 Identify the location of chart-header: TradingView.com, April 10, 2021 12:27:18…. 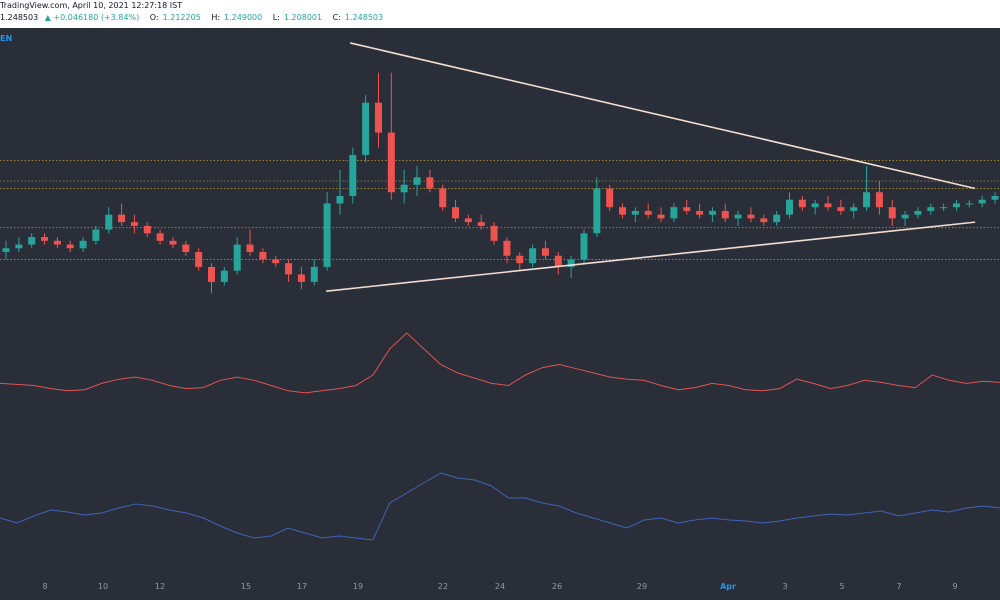
(500, 14).